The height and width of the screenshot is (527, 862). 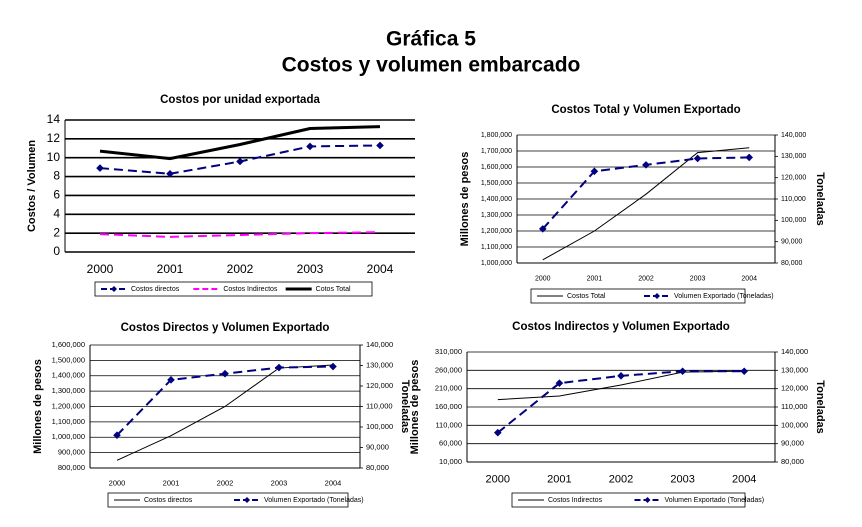 What do you see at coordinates (450, 443) in the screenshot?
I see `y-tick-label: 60,000` at bounding box center [450, 443].